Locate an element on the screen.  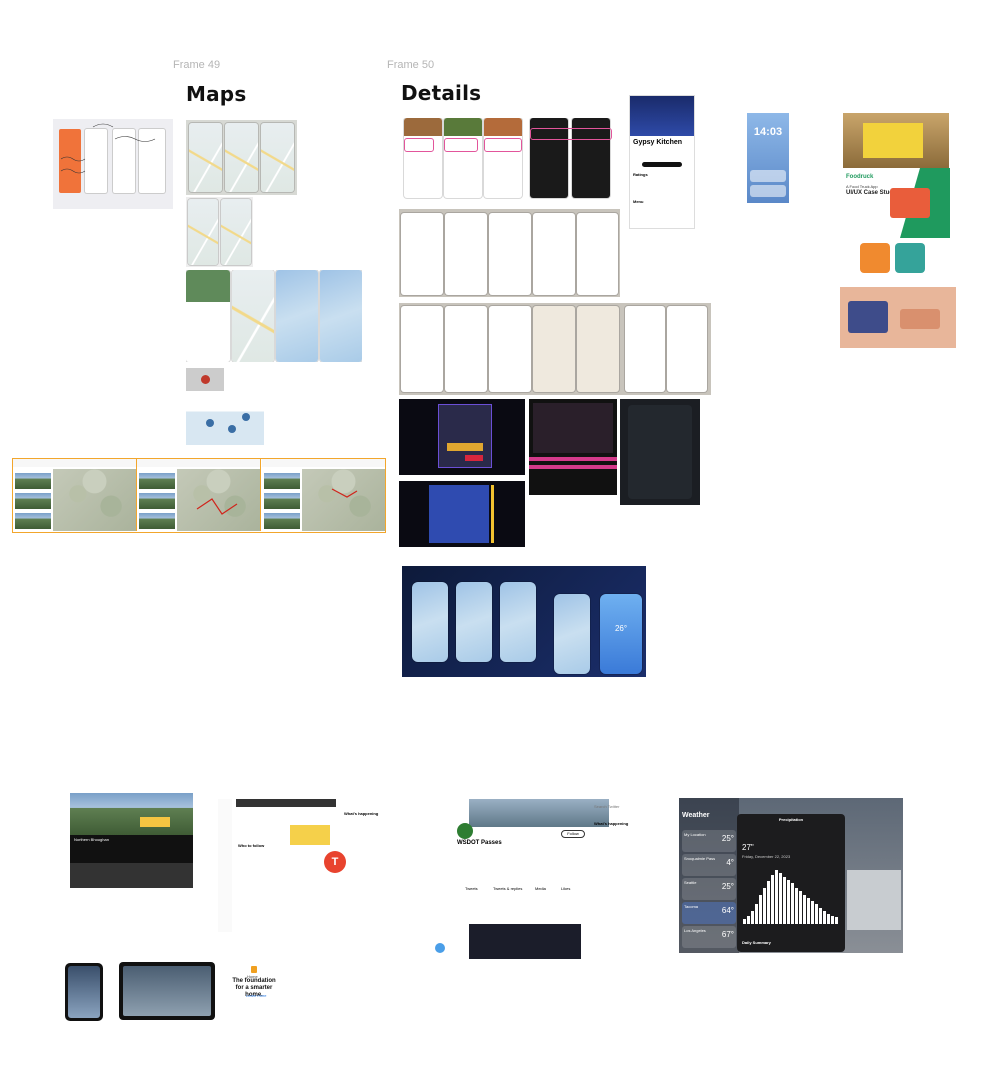
audio-app-screens is located at coordinates (660, 452).